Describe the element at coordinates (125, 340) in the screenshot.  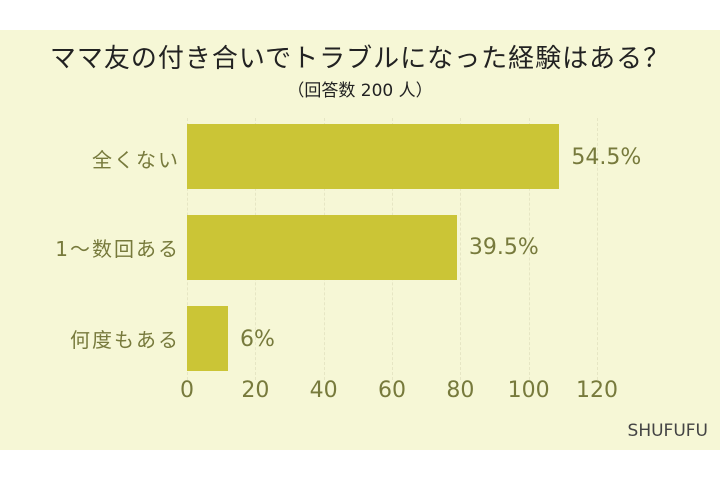
I see `category-label: 何度もある` at that location.